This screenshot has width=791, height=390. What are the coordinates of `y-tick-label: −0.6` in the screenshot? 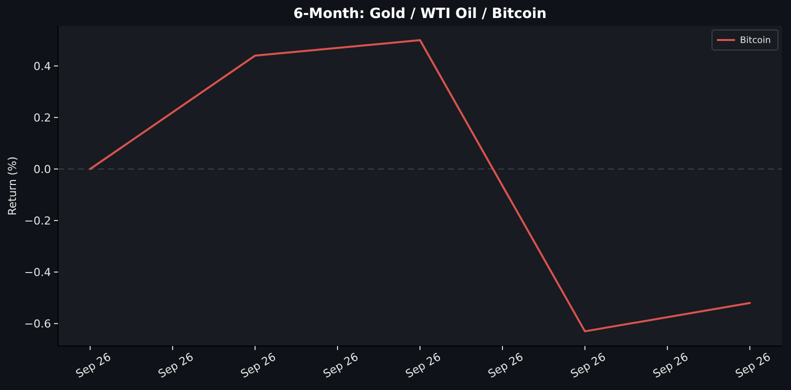 It's located at (37, 323).